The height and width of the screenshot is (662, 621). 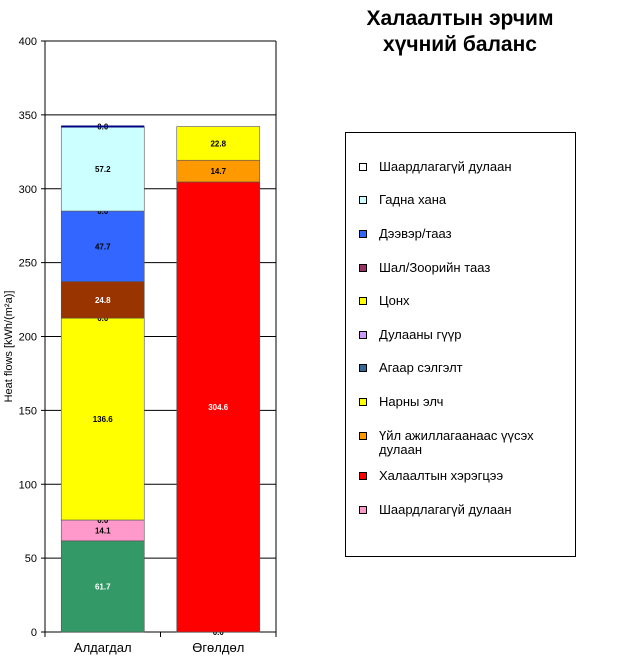 I want to click on legend-label: Үйл ажиллагаанаас үүсэх дулаан, so click(x=456, y=442).